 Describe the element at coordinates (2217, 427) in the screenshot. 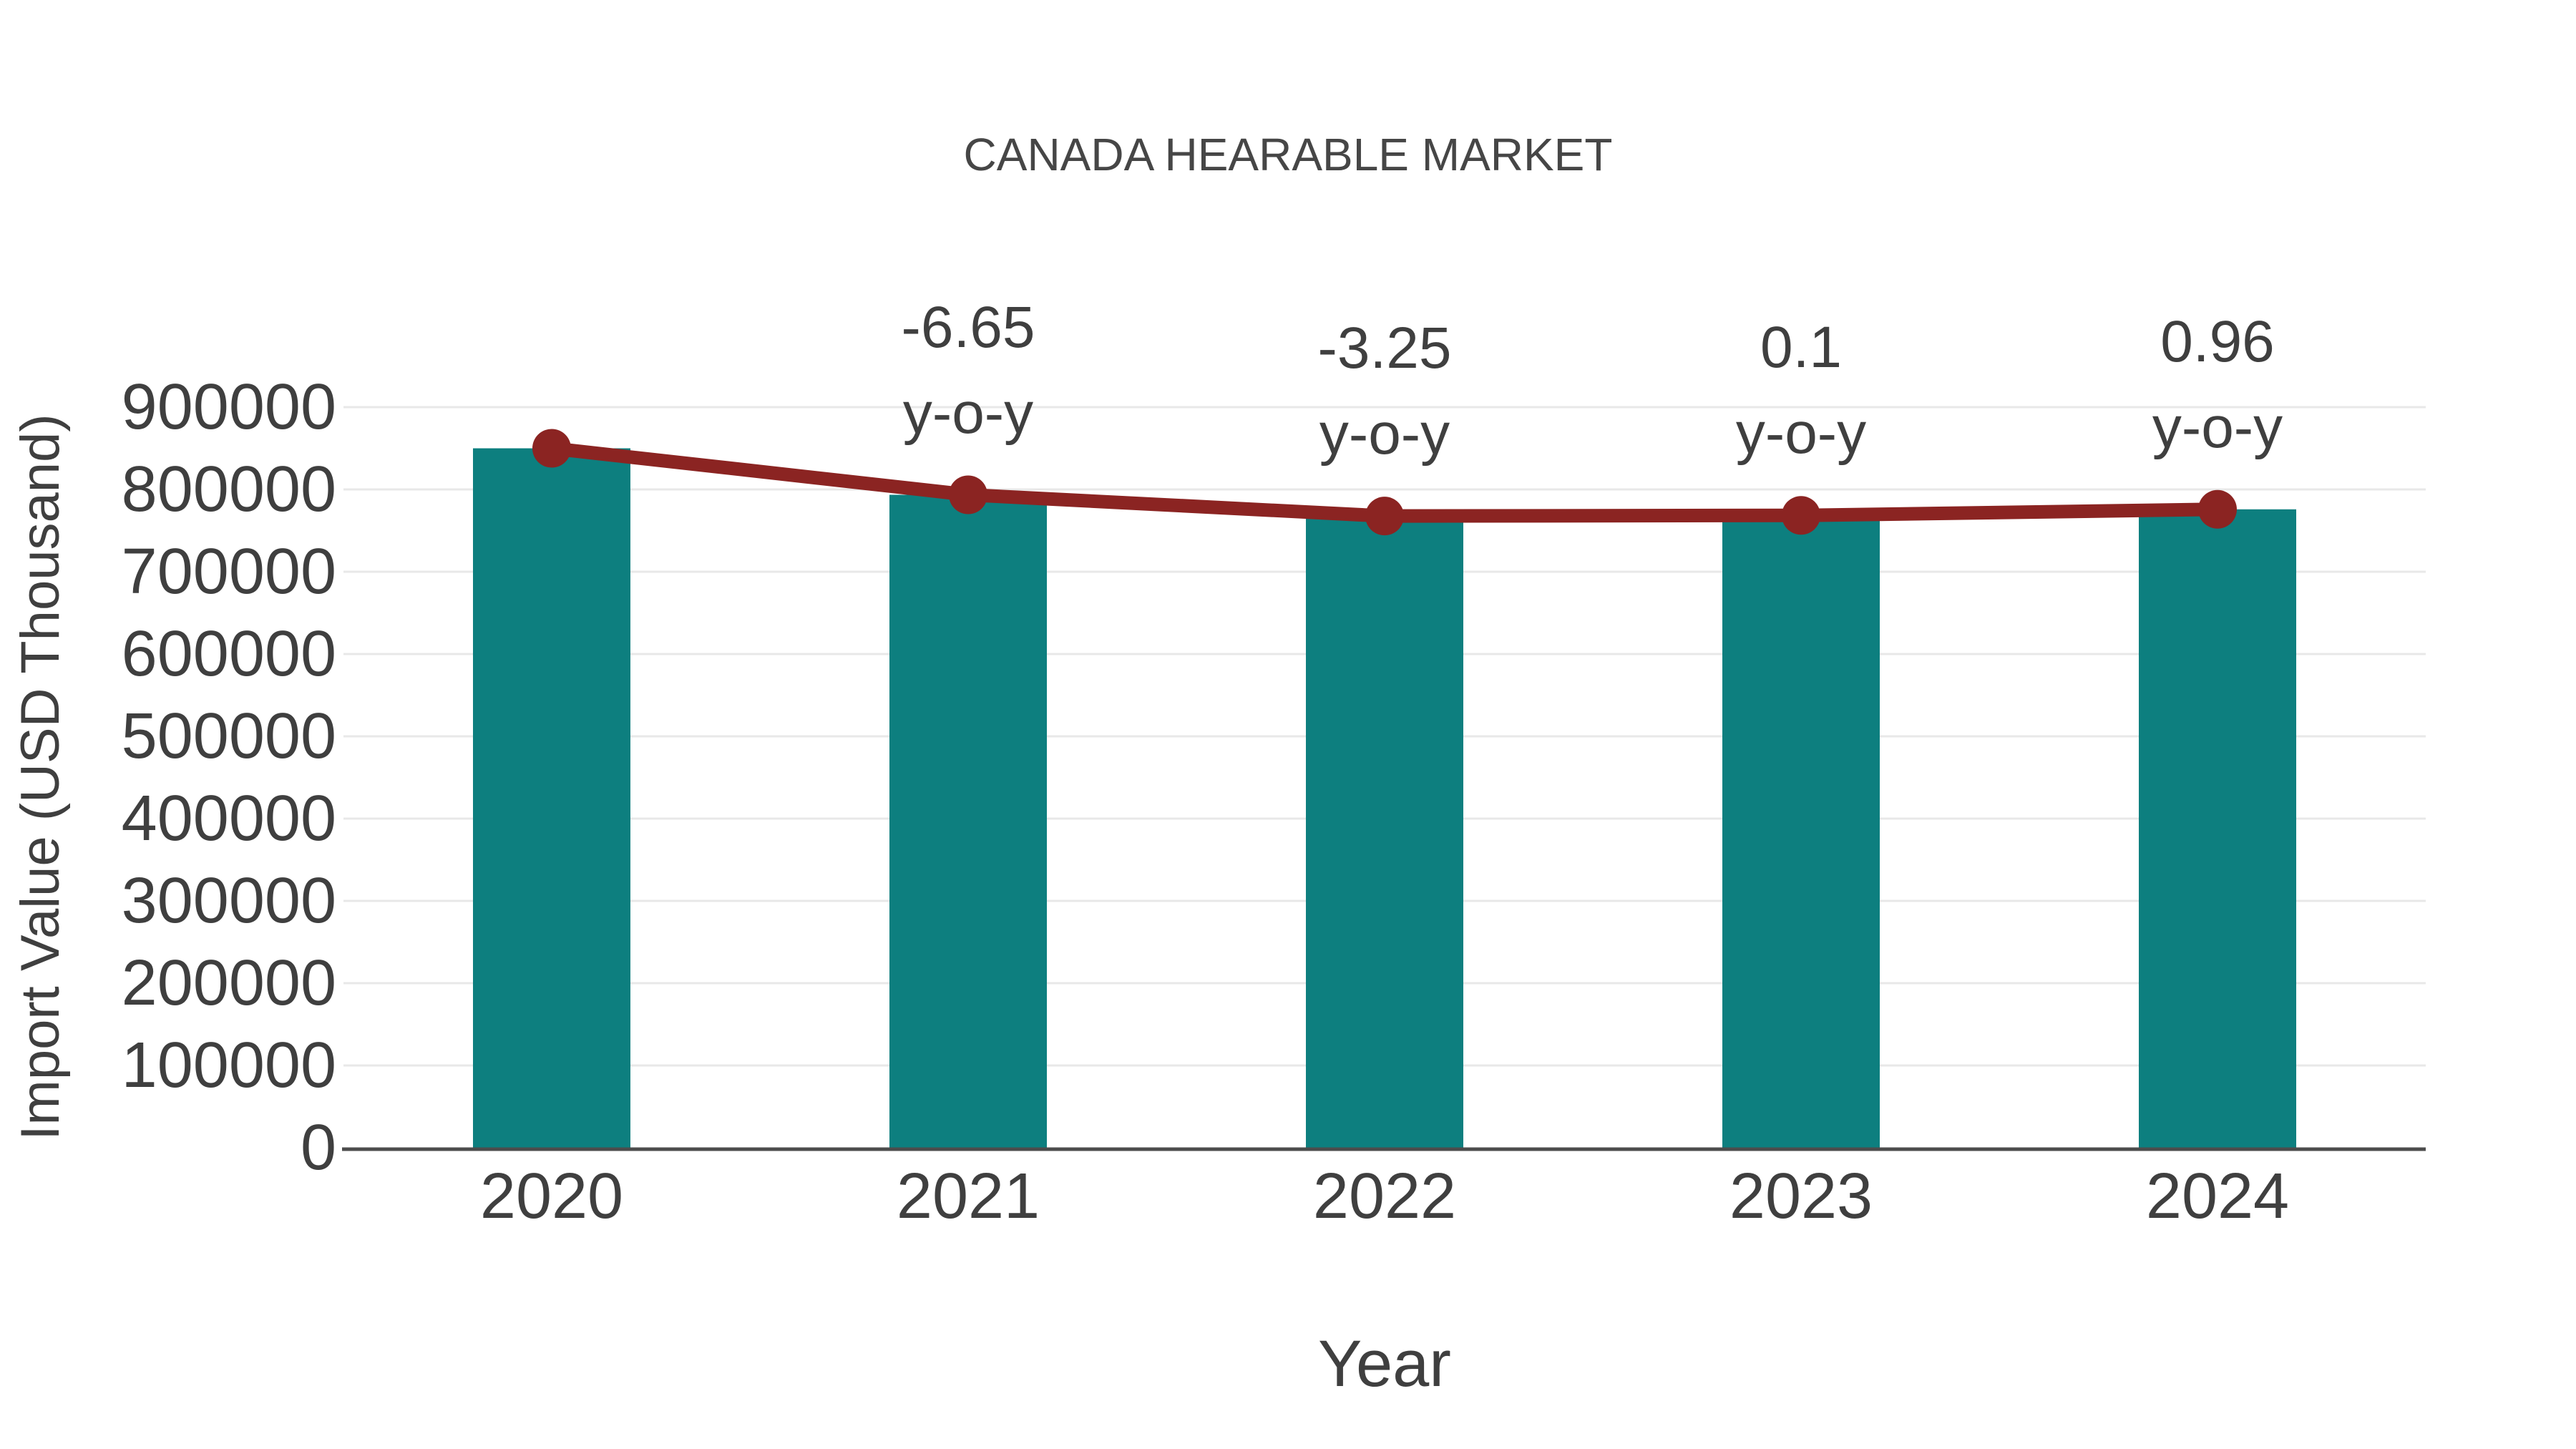

I see `annotation-unit-2024: y-o-y` at that location.